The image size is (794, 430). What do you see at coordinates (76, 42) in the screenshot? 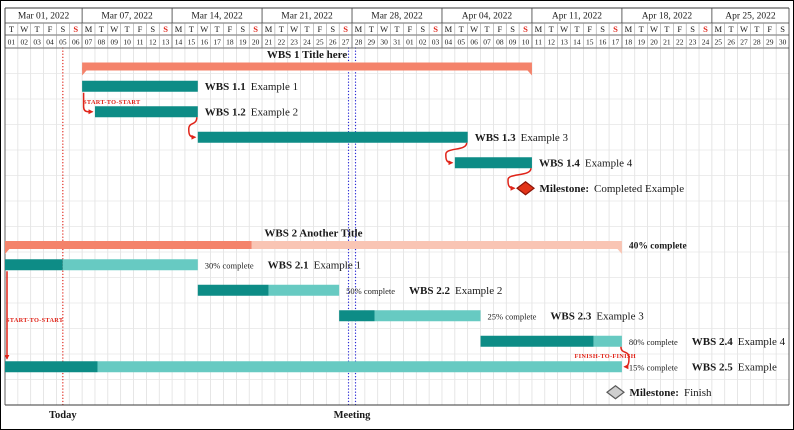
I see `day-number: 06` at bounding box center [76, 42].